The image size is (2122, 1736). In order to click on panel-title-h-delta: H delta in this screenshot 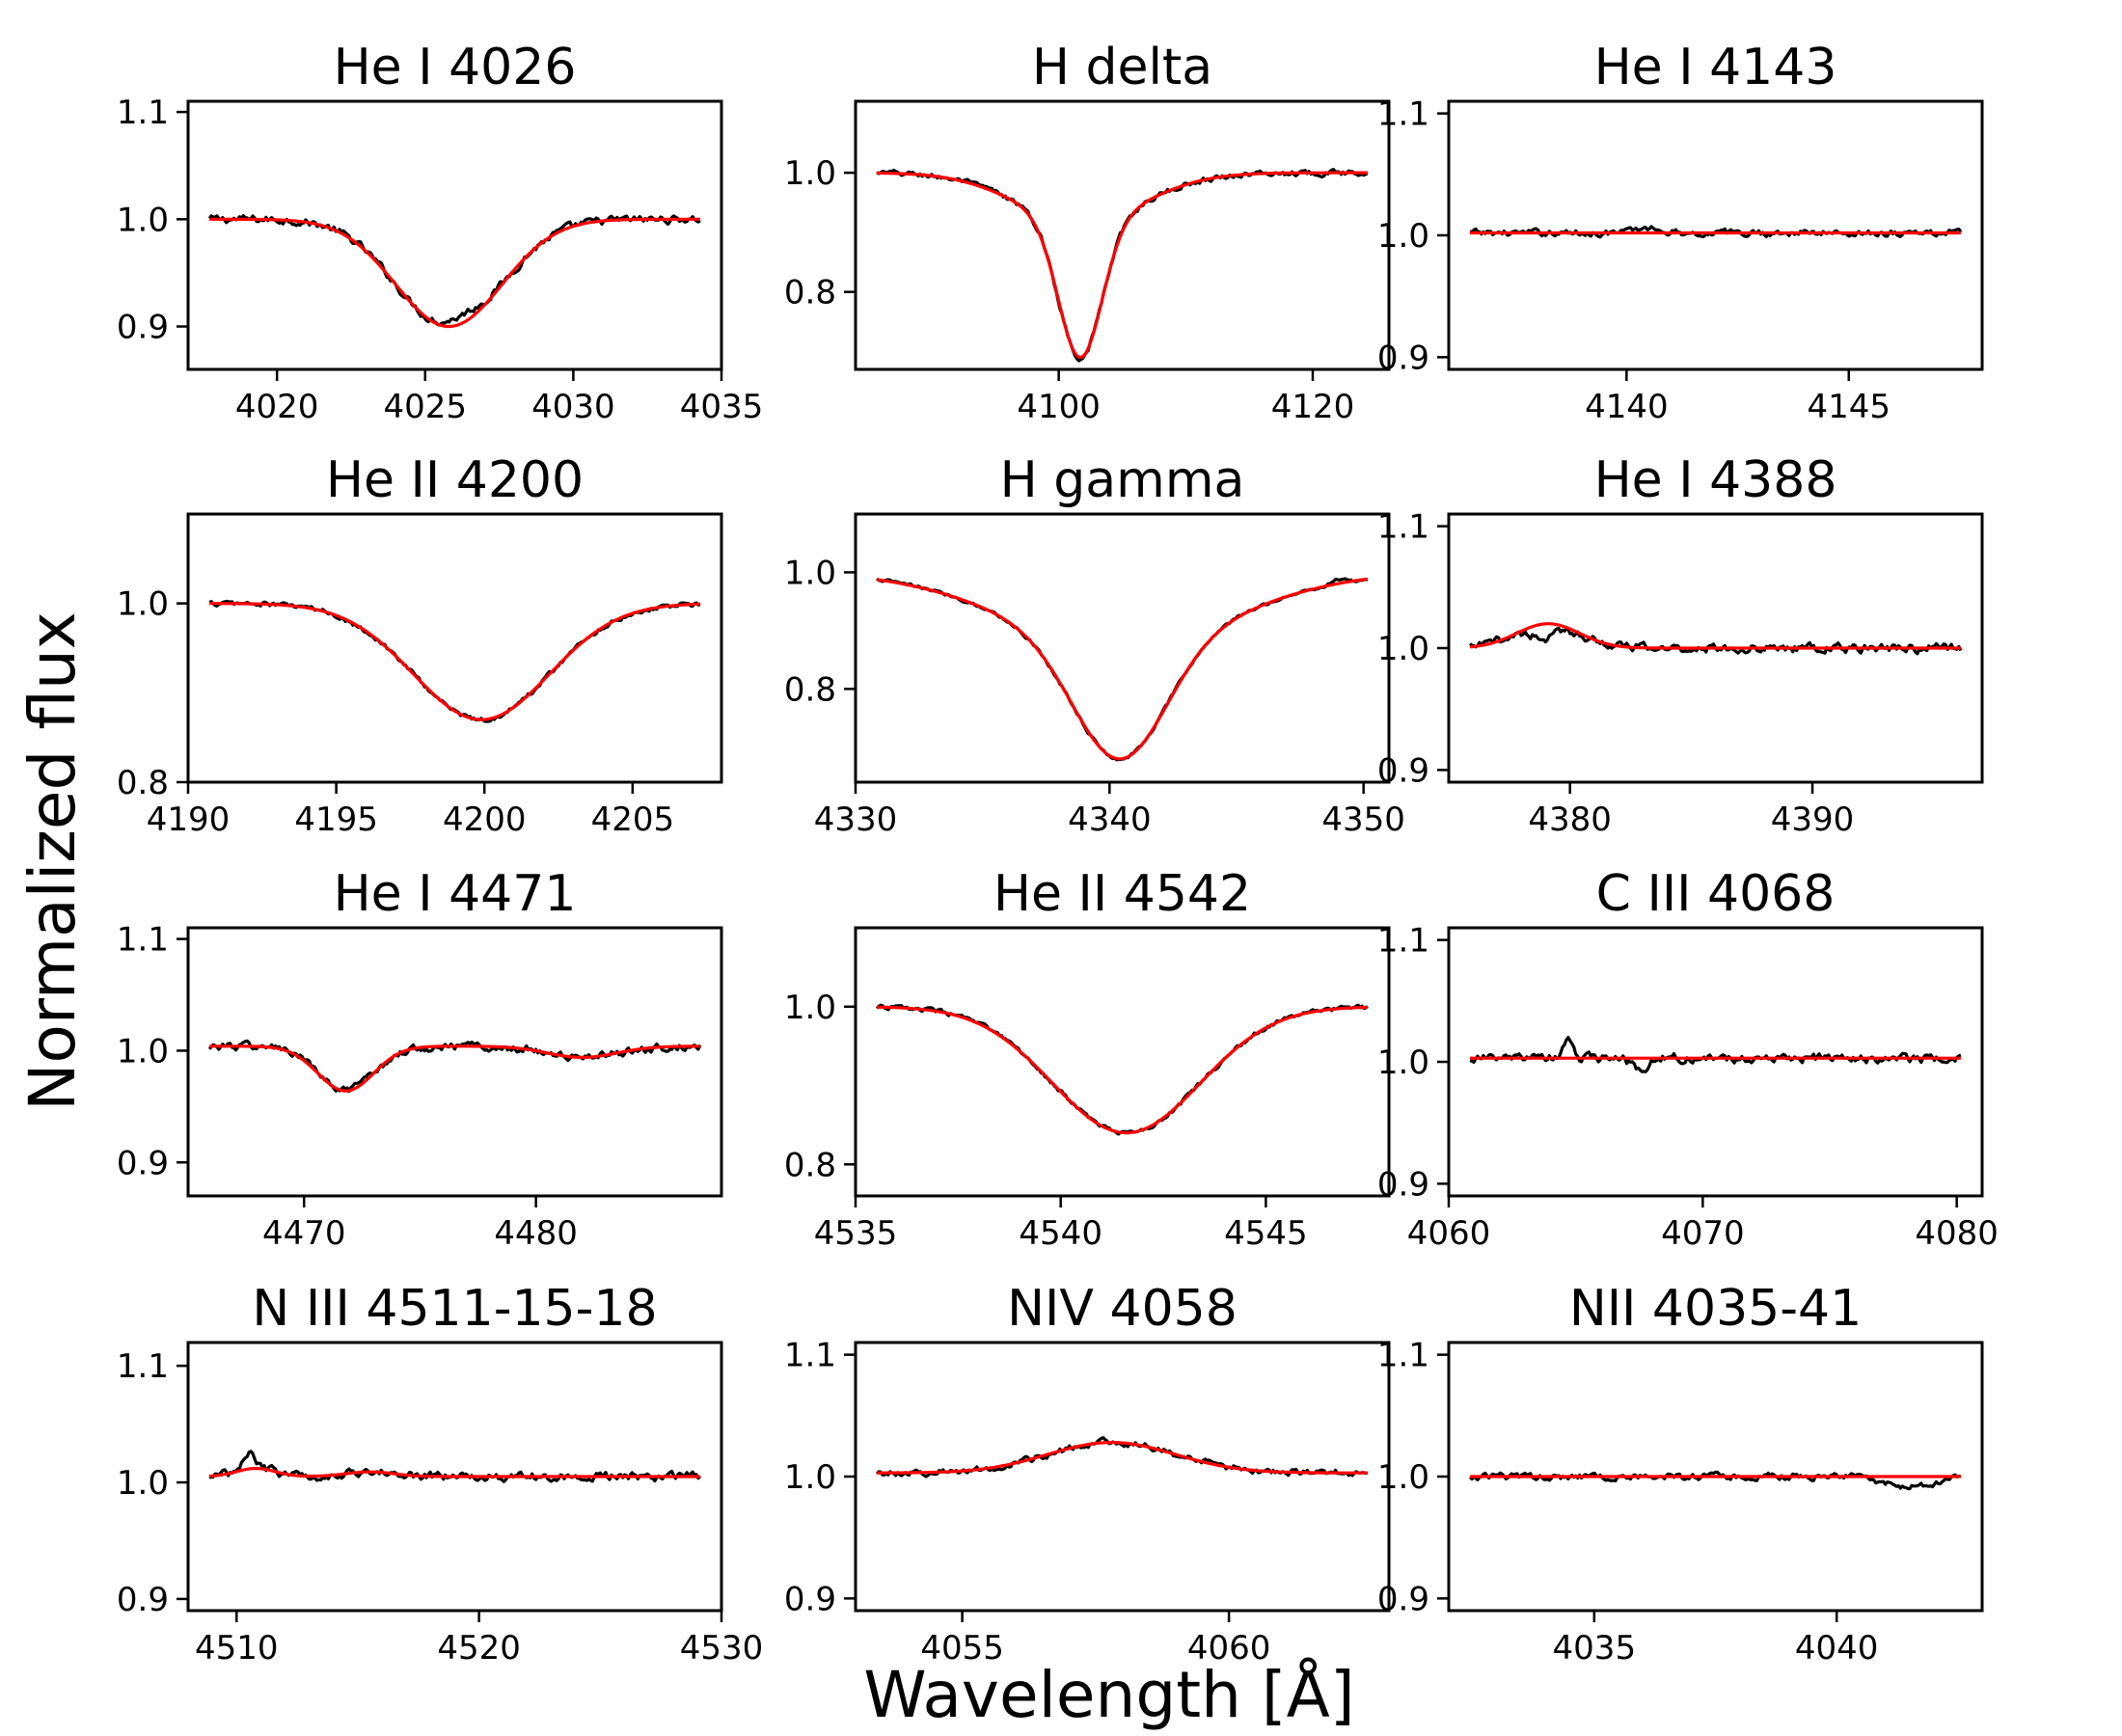, I will do `click(1122, 67)`.